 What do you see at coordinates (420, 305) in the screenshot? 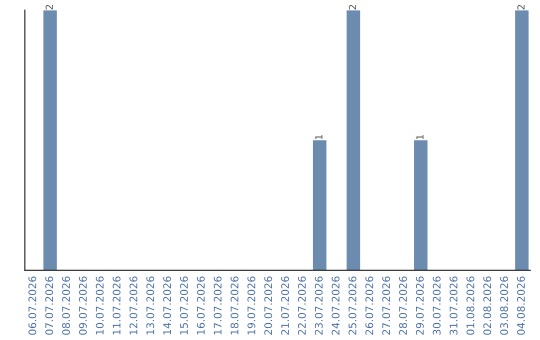
I see `x-tick-label: 29.07.2026` at bounding box center [420, 305].